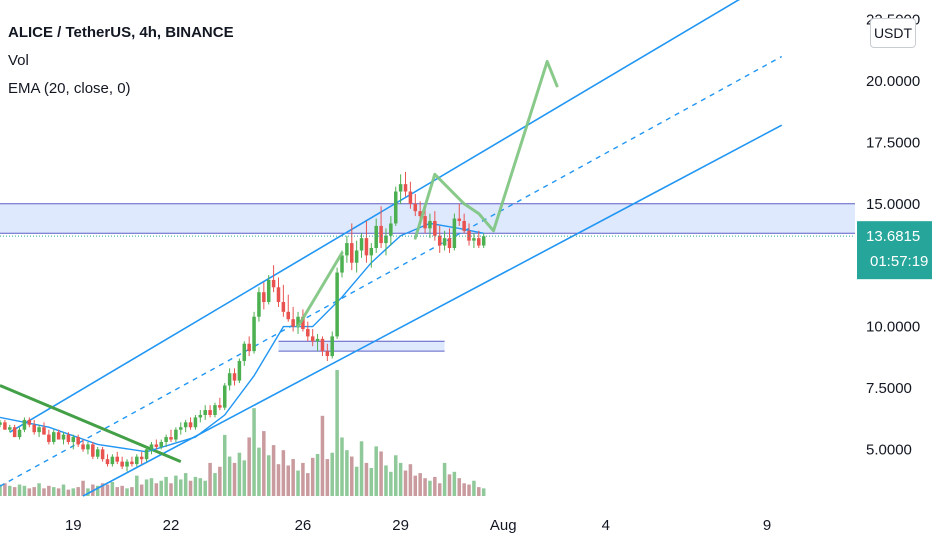 Image resolution: width=932 pixels, height=550 pixels. I want to click on x-tick-label: 19, so click(73, 525).